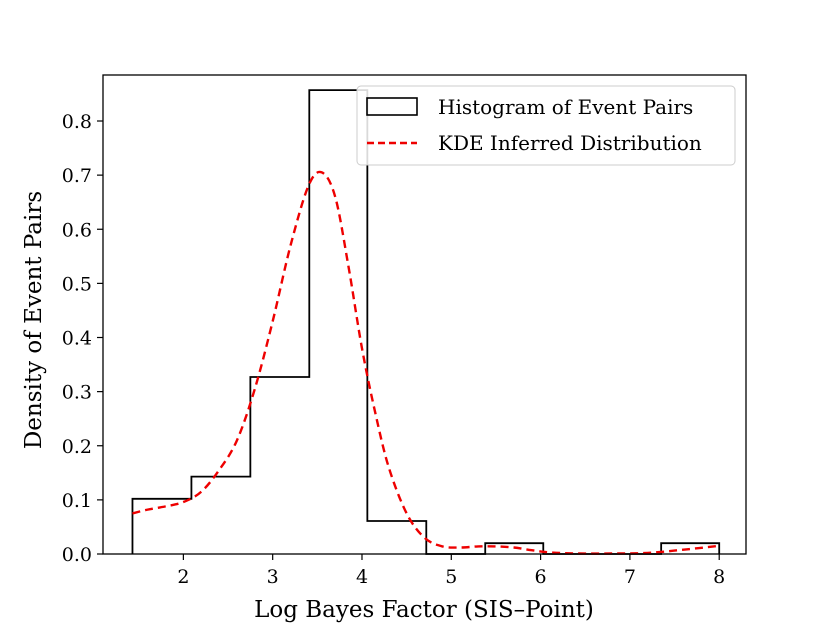 This screenshot has width=830, height=623. I want to click on legend-box, so click(546, 125).